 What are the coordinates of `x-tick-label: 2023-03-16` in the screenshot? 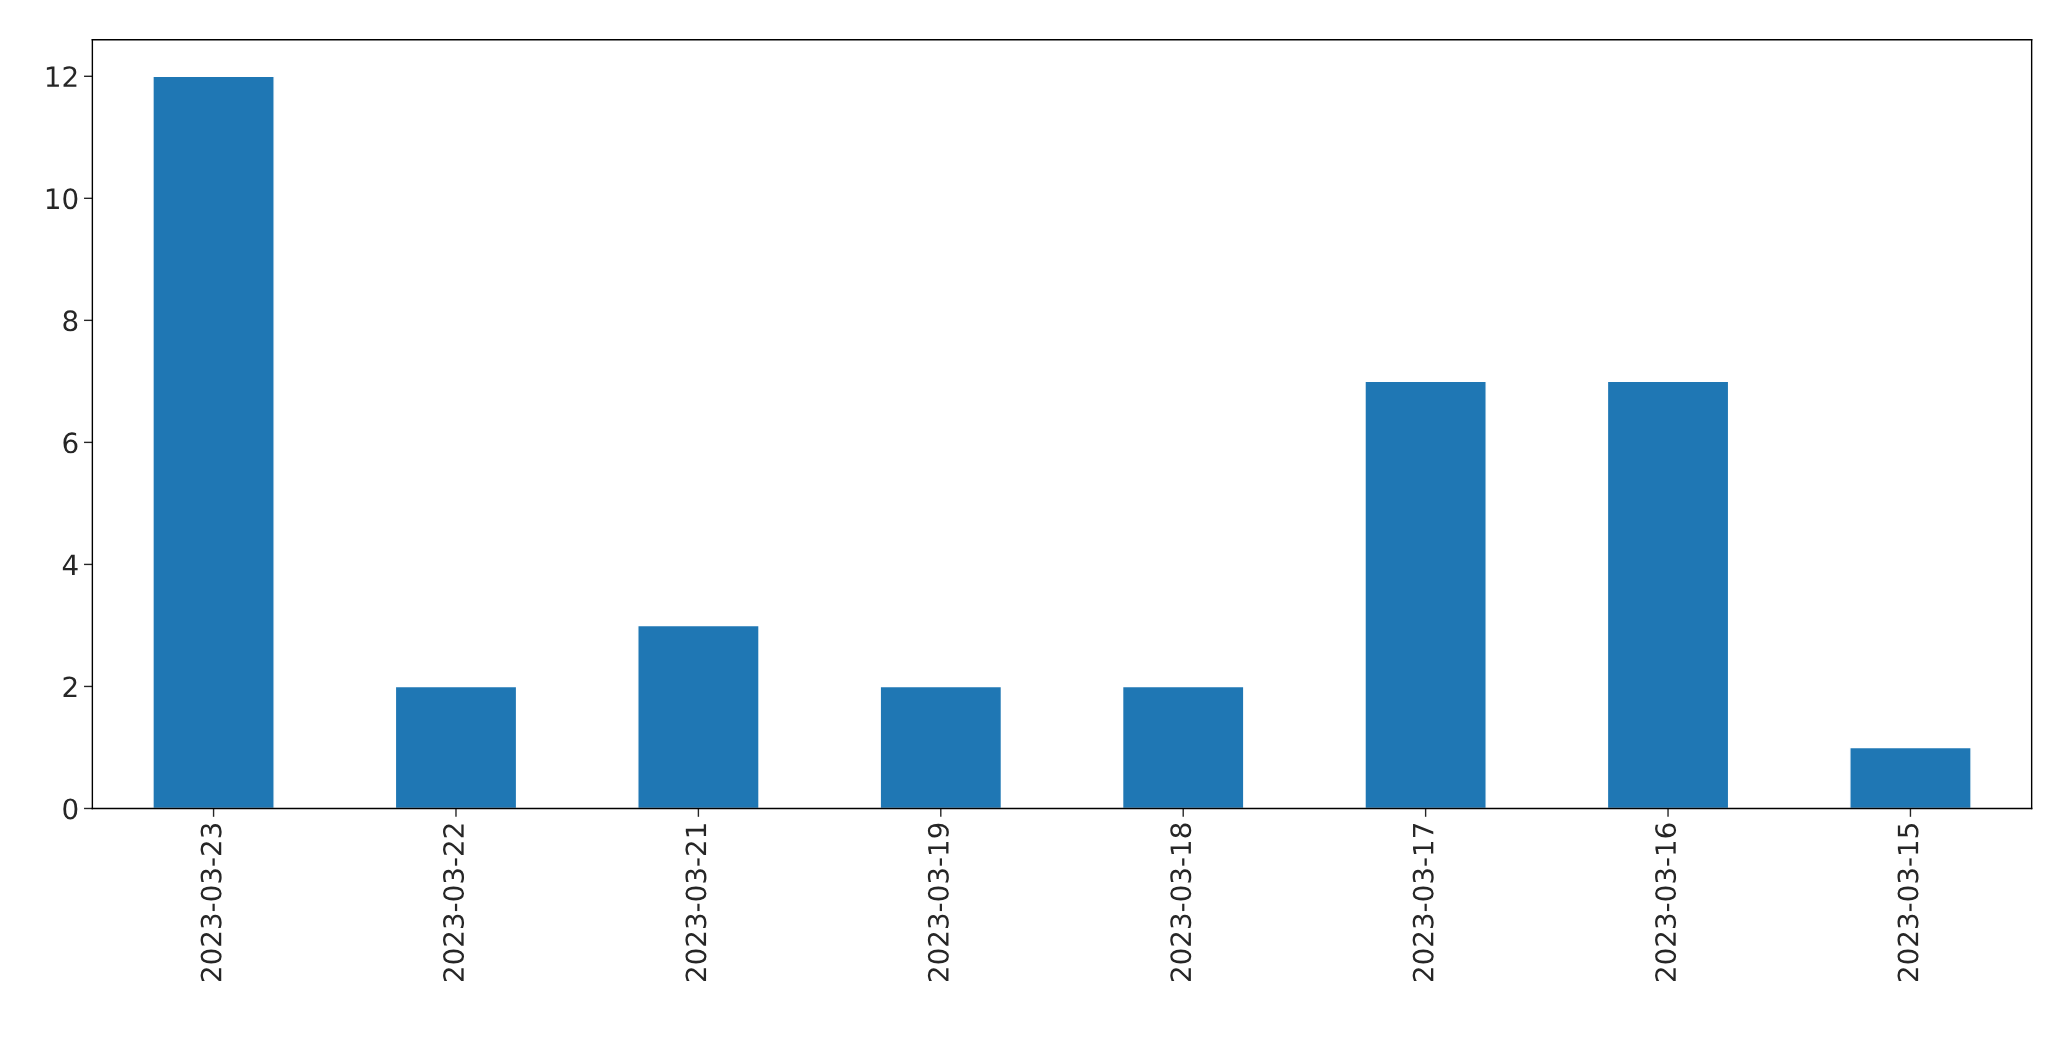 It's located at (1666, 902).